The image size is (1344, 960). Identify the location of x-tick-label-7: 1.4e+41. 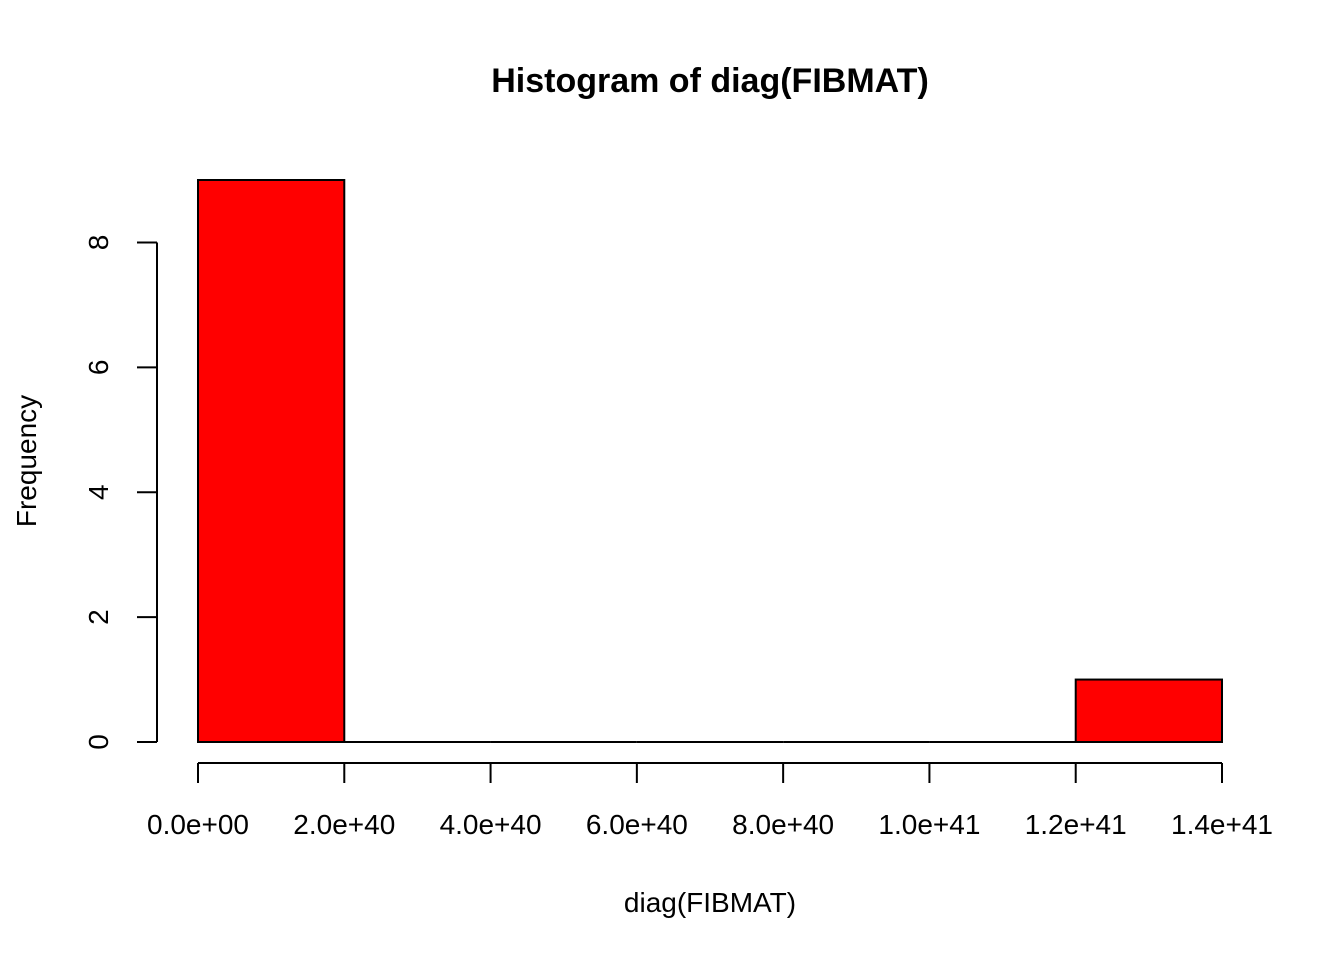
(1222, 824).